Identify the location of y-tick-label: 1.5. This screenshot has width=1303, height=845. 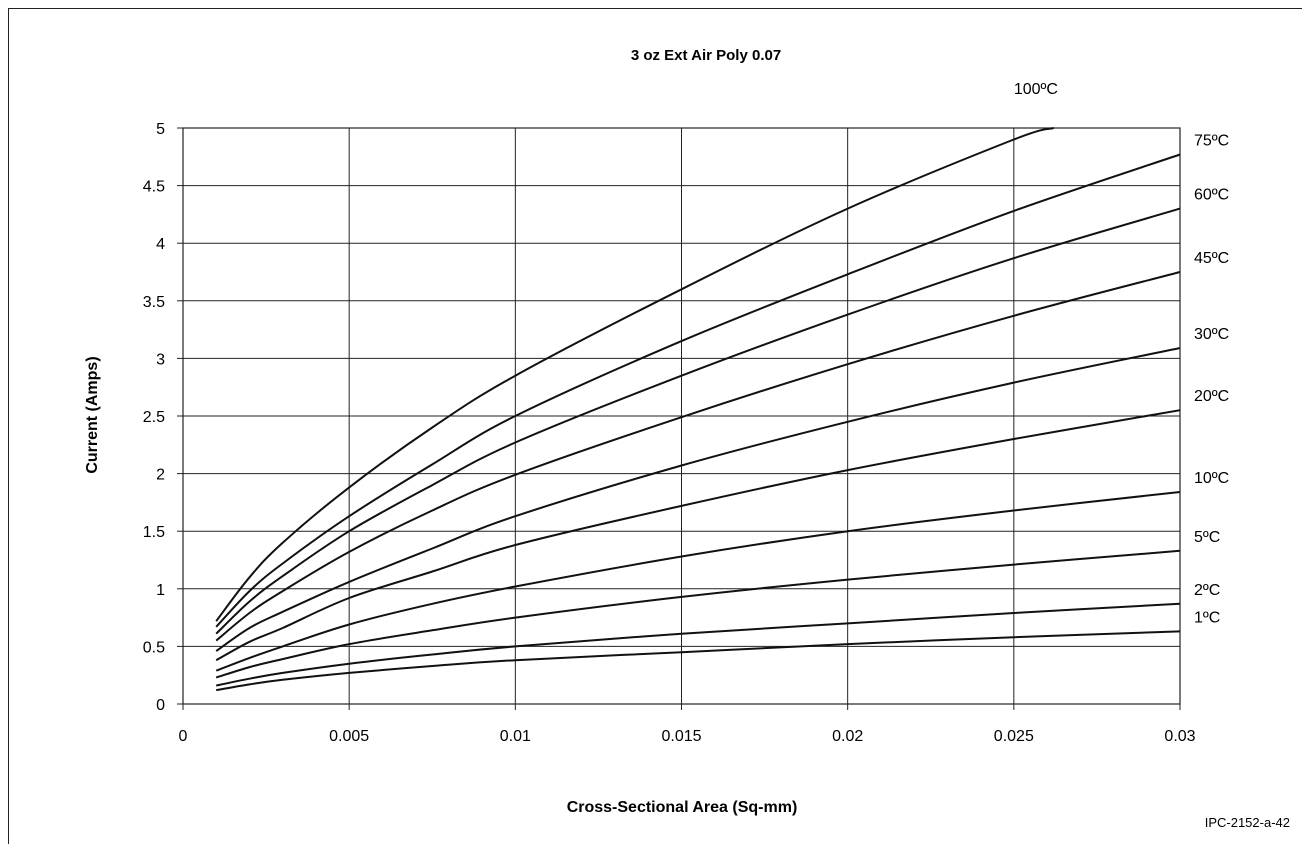
(154, 532).